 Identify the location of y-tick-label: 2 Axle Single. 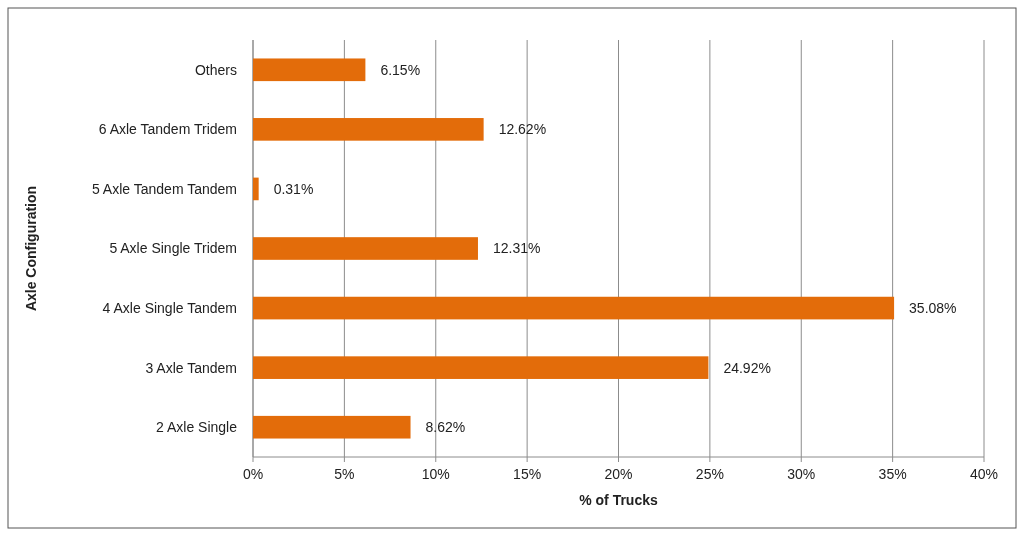
(197, 427).